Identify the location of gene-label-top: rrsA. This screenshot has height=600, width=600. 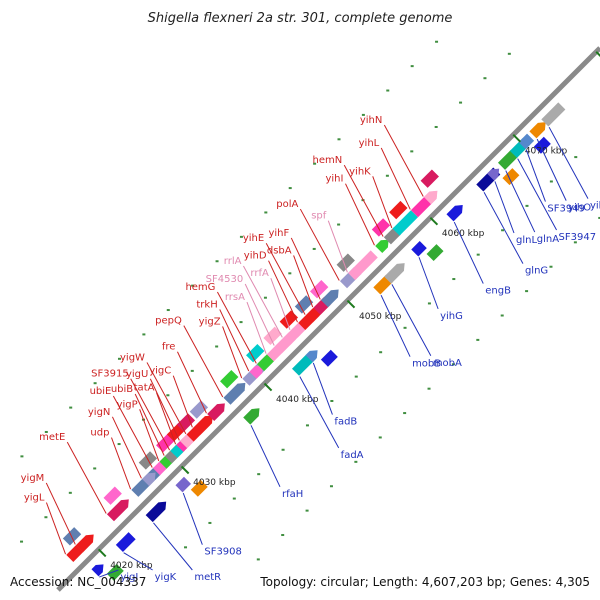
(235, 297).